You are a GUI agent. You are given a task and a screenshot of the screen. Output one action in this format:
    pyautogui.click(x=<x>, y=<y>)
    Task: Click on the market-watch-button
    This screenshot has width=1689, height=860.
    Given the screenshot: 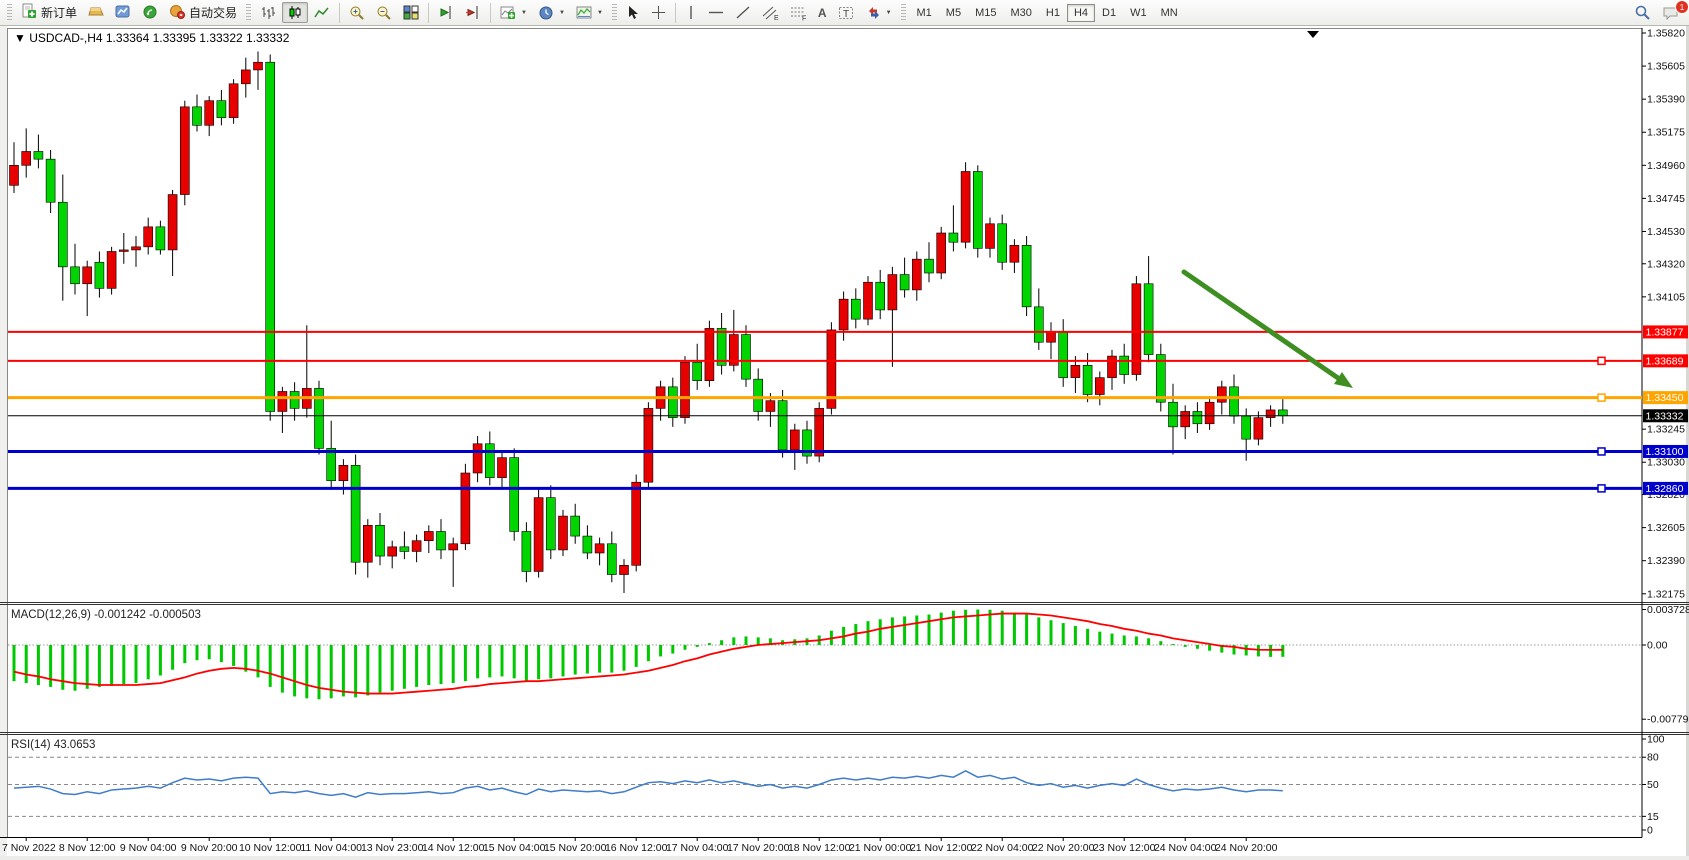 What is the action you would take?
    pyautogui.click(x=123, y=12)
    